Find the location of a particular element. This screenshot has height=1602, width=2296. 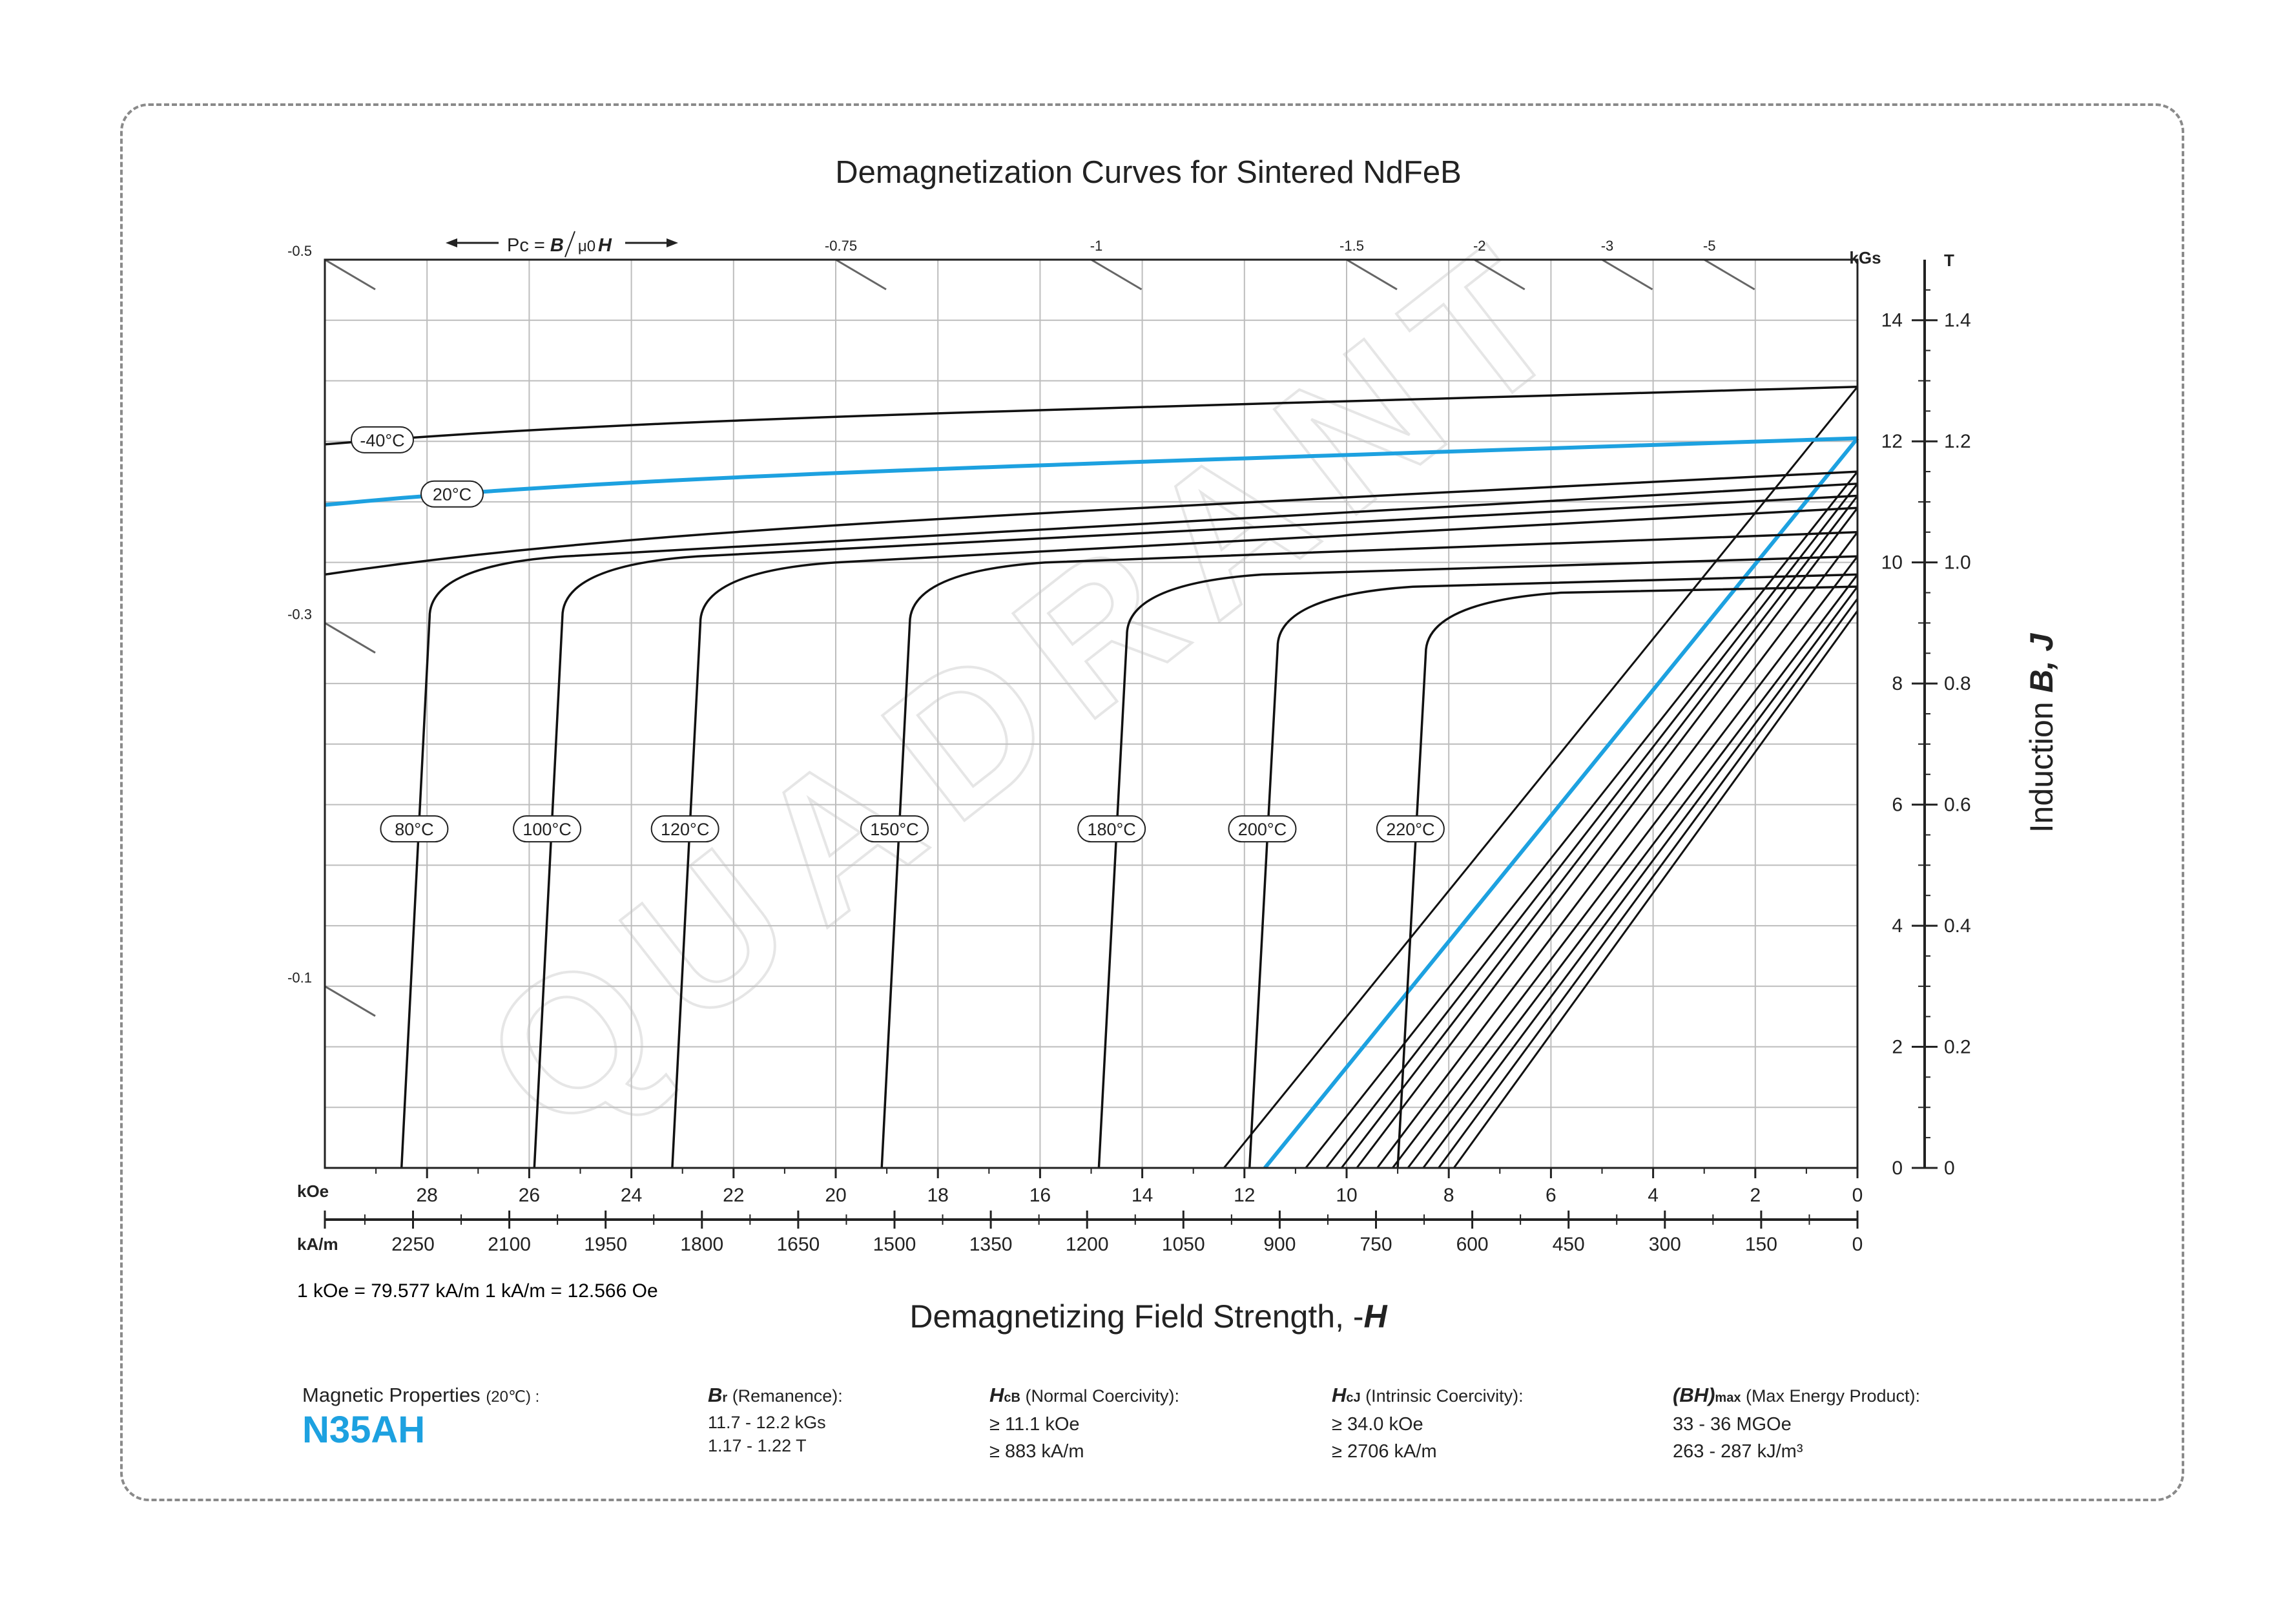

pc-label-prefix: Pc = is located at coordinates (528, 246).